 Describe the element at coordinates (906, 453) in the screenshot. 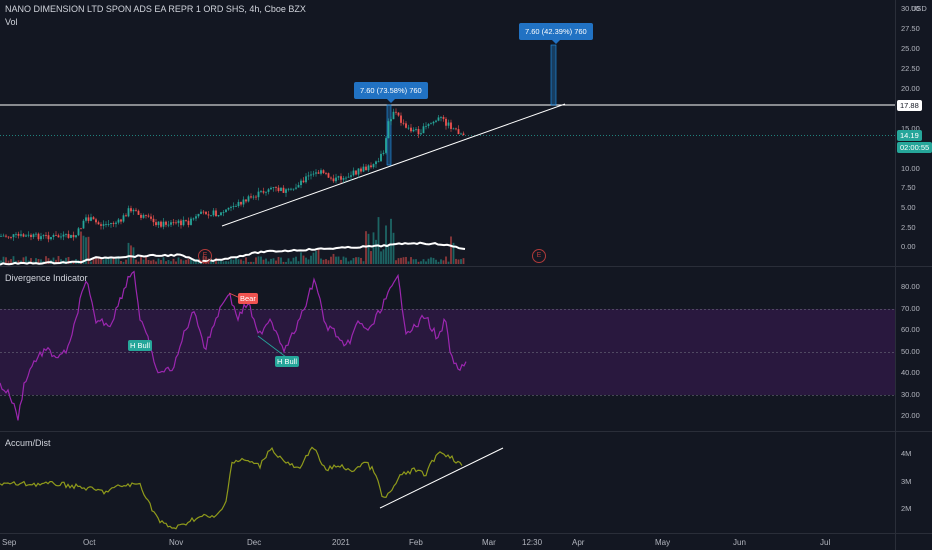

I see `accum-axis-label: 4M` at that location.